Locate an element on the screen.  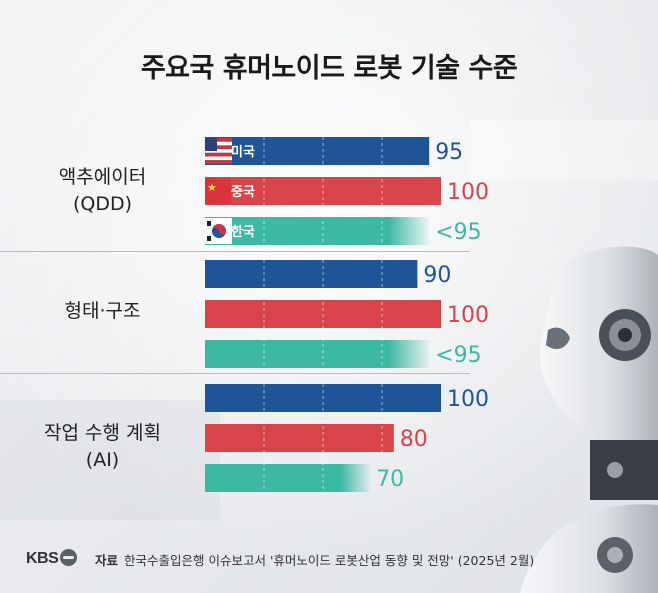
data-label: 95 is located at coordinates (449, 152).